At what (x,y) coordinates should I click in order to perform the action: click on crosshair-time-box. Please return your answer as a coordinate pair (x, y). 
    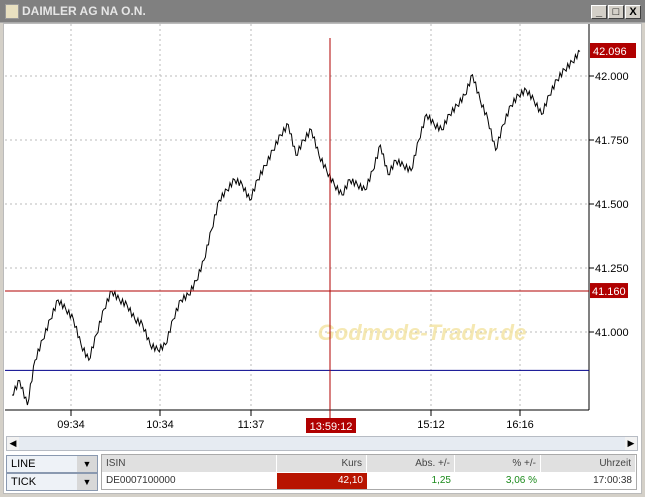
    Looking at the image, I should click on (331, 425).